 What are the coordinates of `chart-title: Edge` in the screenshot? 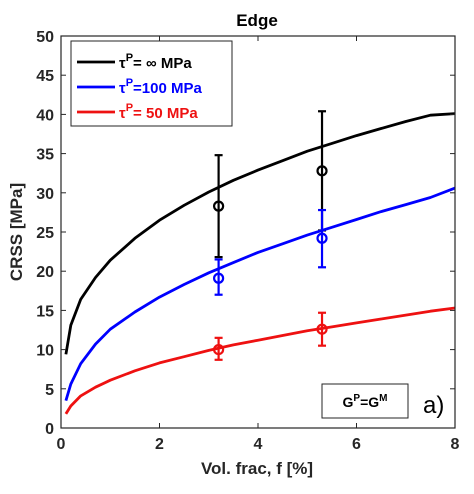 It's located at (257, 20).